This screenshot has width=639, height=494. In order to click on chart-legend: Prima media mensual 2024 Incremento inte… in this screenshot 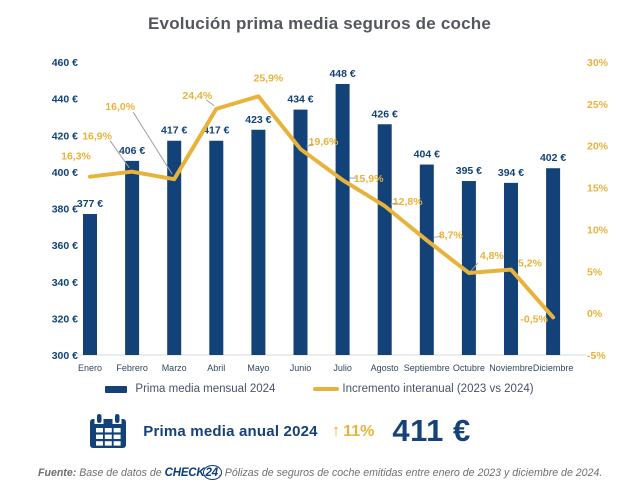, I will do `click(319, 389)`.